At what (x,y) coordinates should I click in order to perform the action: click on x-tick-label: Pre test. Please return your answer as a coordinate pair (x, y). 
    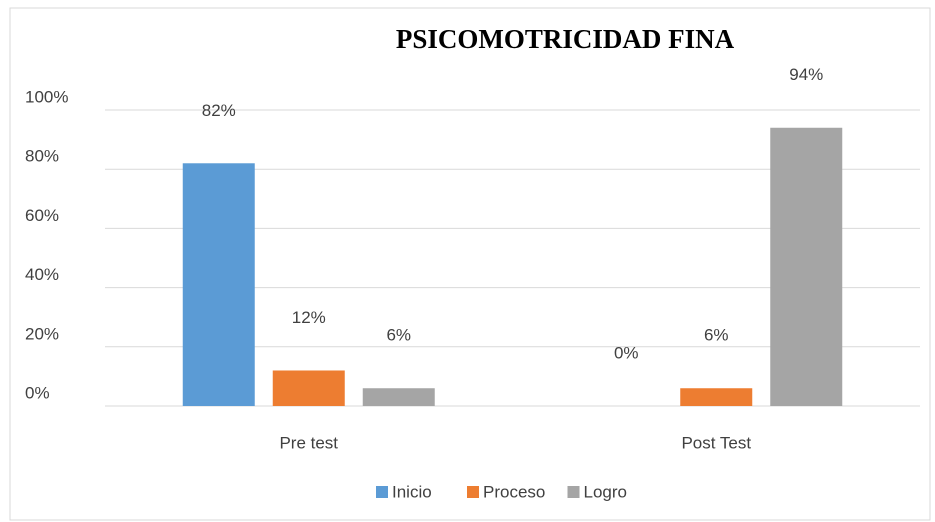
    Looking at the image, I should click on (308, 442).